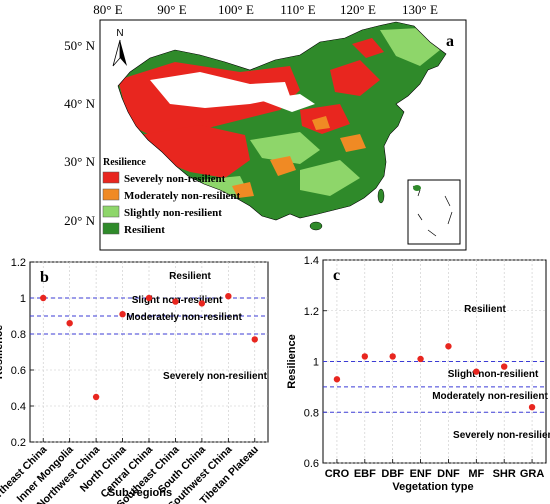 This screenshot has width=550, height=504. I want to click on legend-label: Resilient, so click(144, 230).